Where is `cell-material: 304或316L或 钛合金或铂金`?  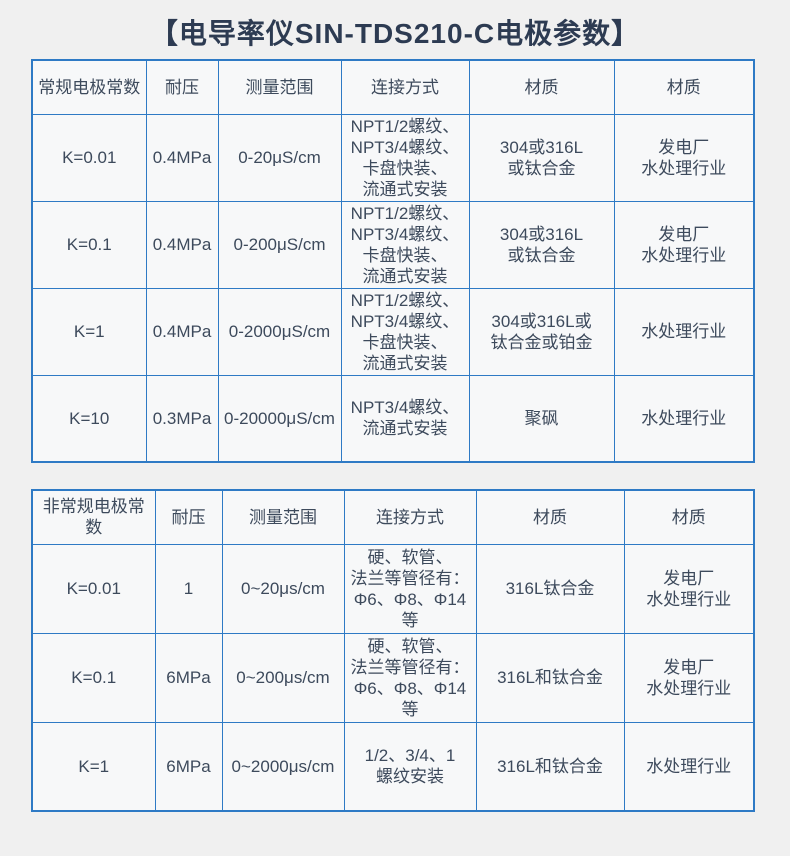 cell-material: 304或316L或 钛合金或铂金 is located at coordinates (541, 331).